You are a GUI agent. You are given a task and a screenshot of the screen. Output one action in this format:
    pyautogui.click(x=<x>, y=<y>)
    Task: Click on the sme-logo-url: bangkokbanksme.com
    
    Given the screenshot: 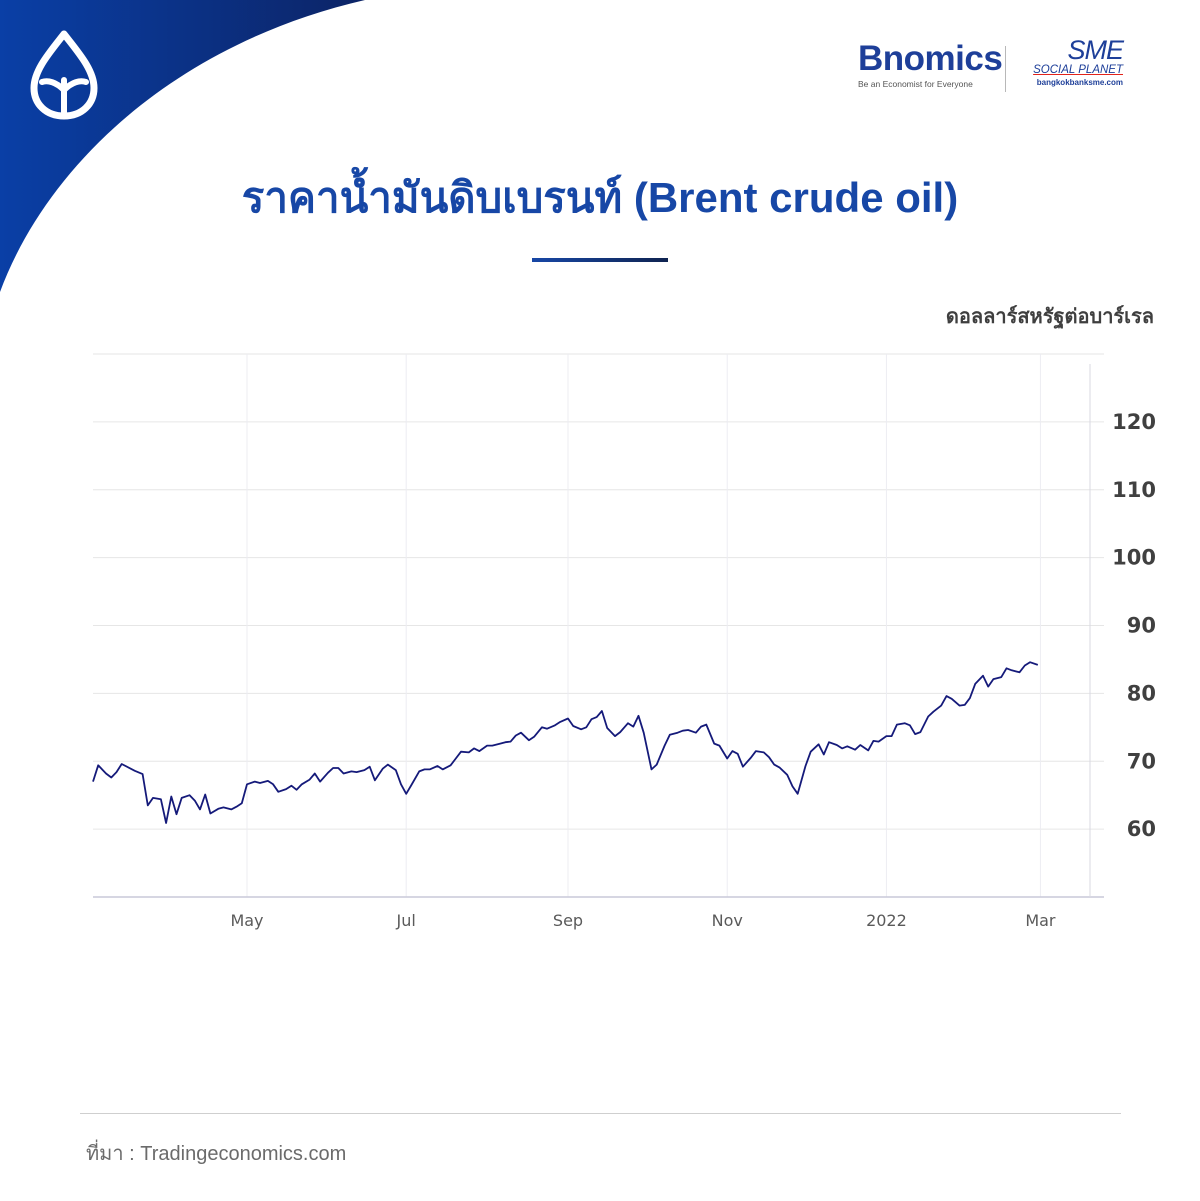 What is the action you would take?
    pyautogui.click(x=1079, y=82)
    